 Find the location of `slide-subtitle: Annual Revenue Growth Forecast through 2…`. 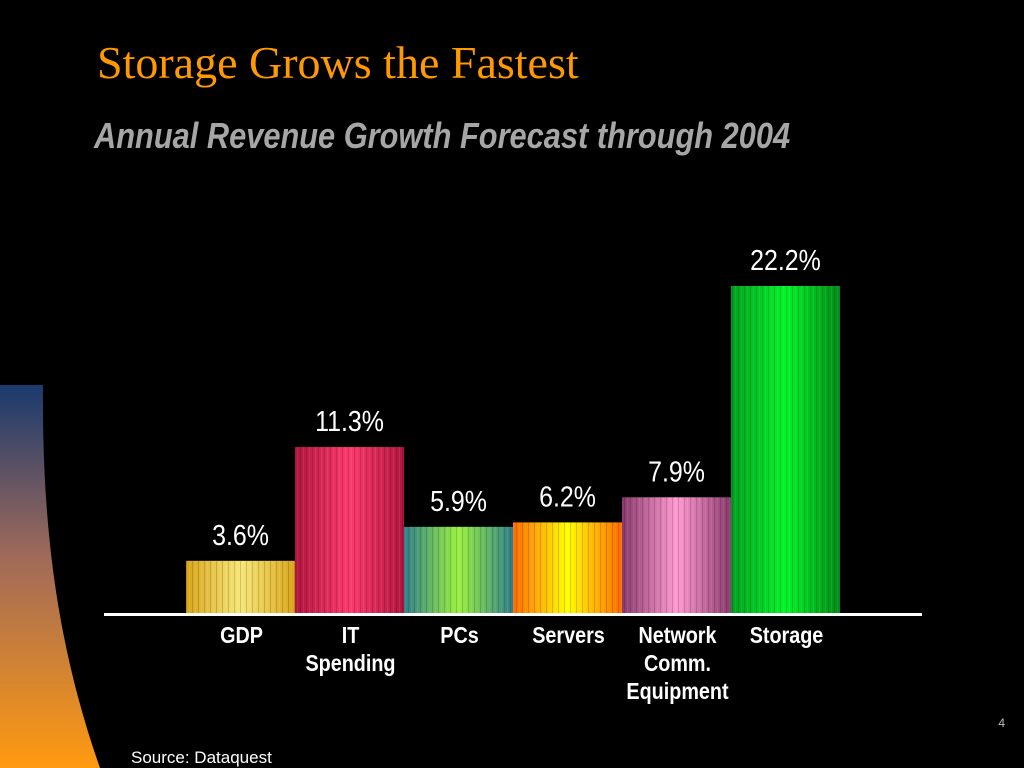

slide-subtitle: Annual Revenue Growth Forecast through 2… is located at coordinates (442, 135).